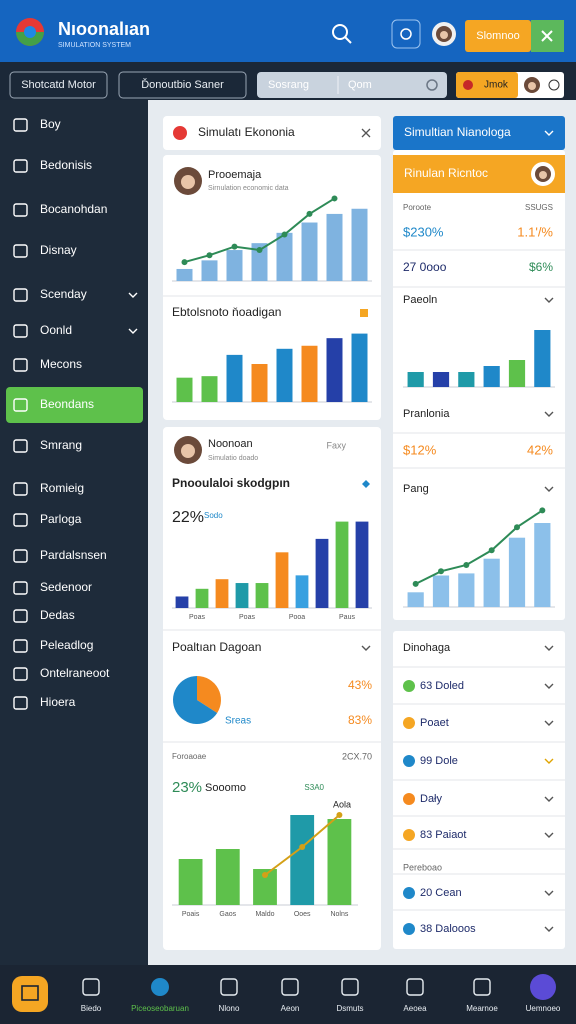 This screenshot has height=1024, width=576. Describe the element at coordinates (67, 404) in the screenshot. I see `sidebar-item: Beondans` at that location.